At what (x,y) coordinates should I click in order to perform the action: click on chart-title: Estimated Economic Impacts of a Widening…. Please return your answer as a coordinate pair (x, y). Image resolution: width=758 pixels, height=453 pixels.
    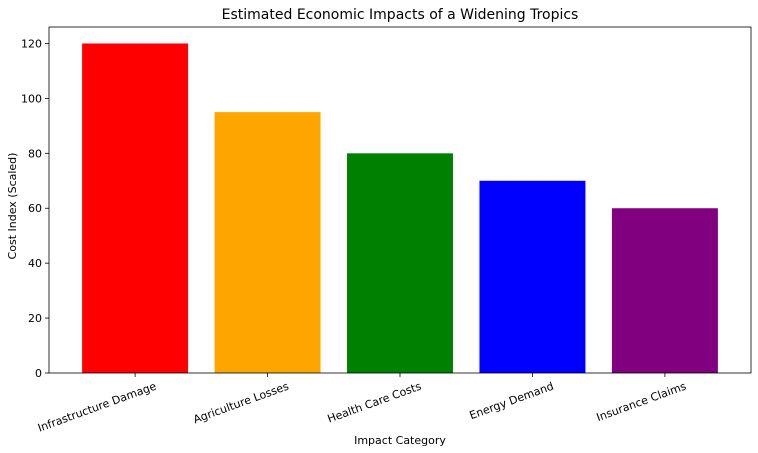
    Looking at the image, I should click on (400, 15).